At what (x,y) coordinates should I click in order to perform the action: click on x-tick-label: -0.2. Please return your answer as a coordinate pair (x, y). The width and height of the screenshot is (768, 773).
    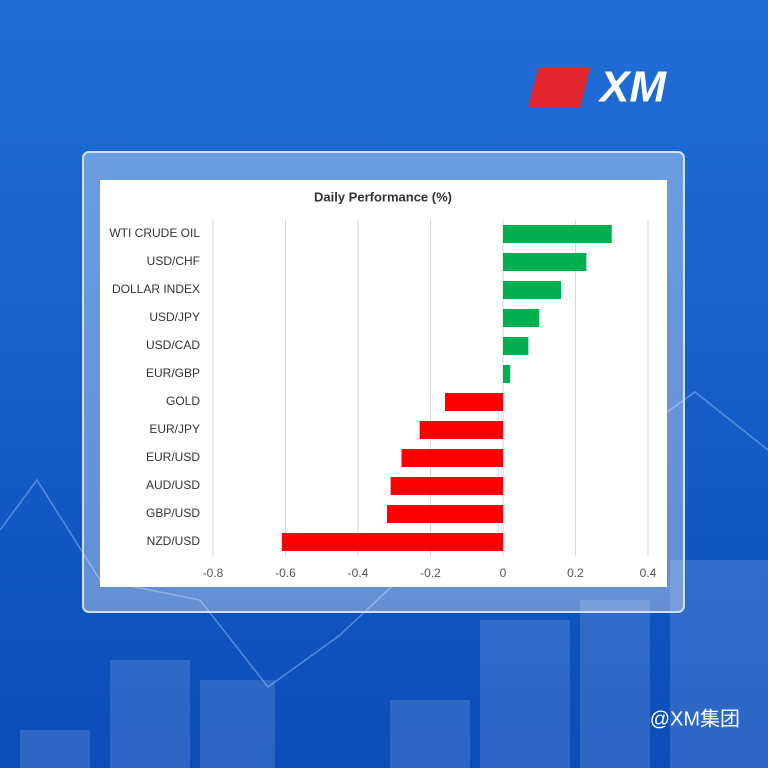
    Looking at the image, I should click on (430, 573).